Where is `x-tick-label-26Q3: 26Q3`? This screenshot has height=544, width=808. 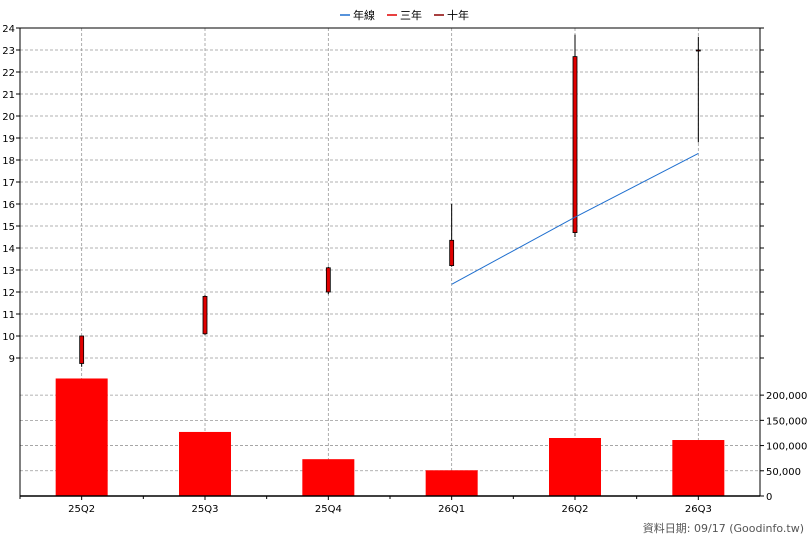 x-tick-label-26Q3: 26Q3 is located at coordinates (698, 509).